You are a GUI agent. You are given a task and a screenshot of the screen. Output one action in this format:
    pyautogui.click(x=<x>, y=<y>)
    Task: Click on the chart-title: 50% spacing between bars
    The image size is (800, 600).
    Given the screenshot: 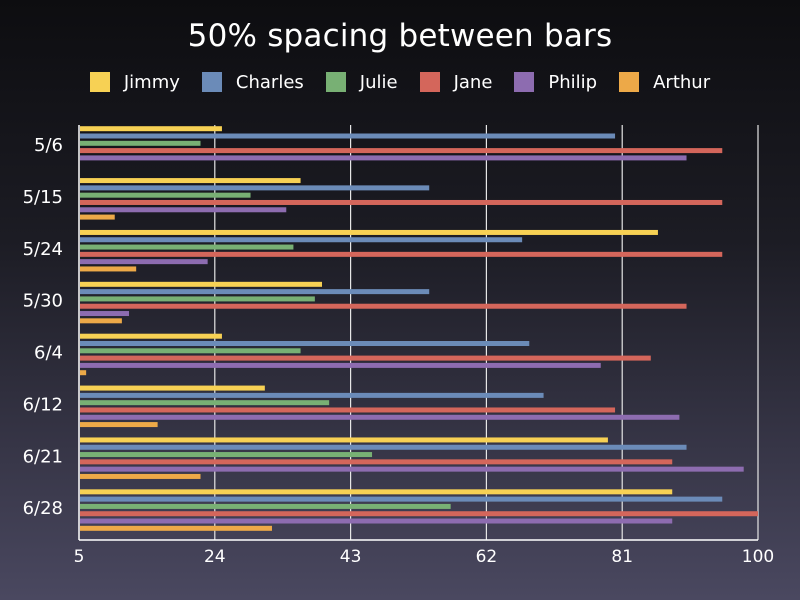 What is the action you would take?
    pyautogui.click(x=400, y=36)
    